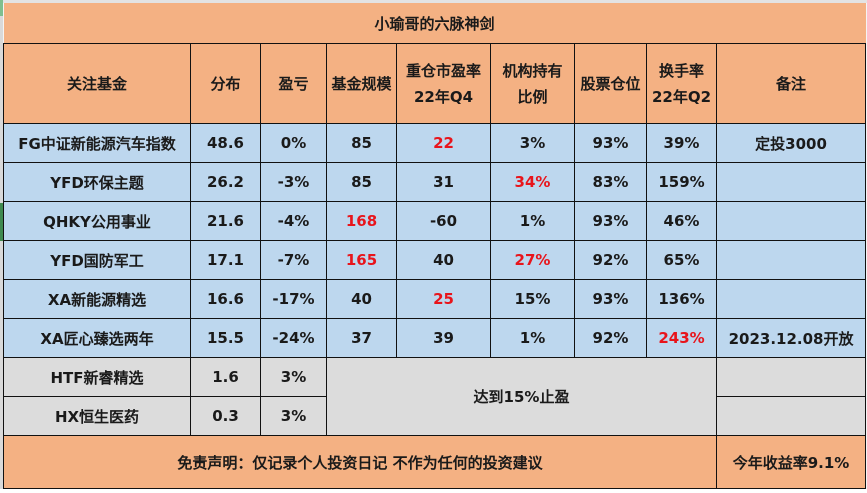 The height and width of the screenshot is (493, 867). I want to click on cell-turnover: 136%, so click(681, 299).